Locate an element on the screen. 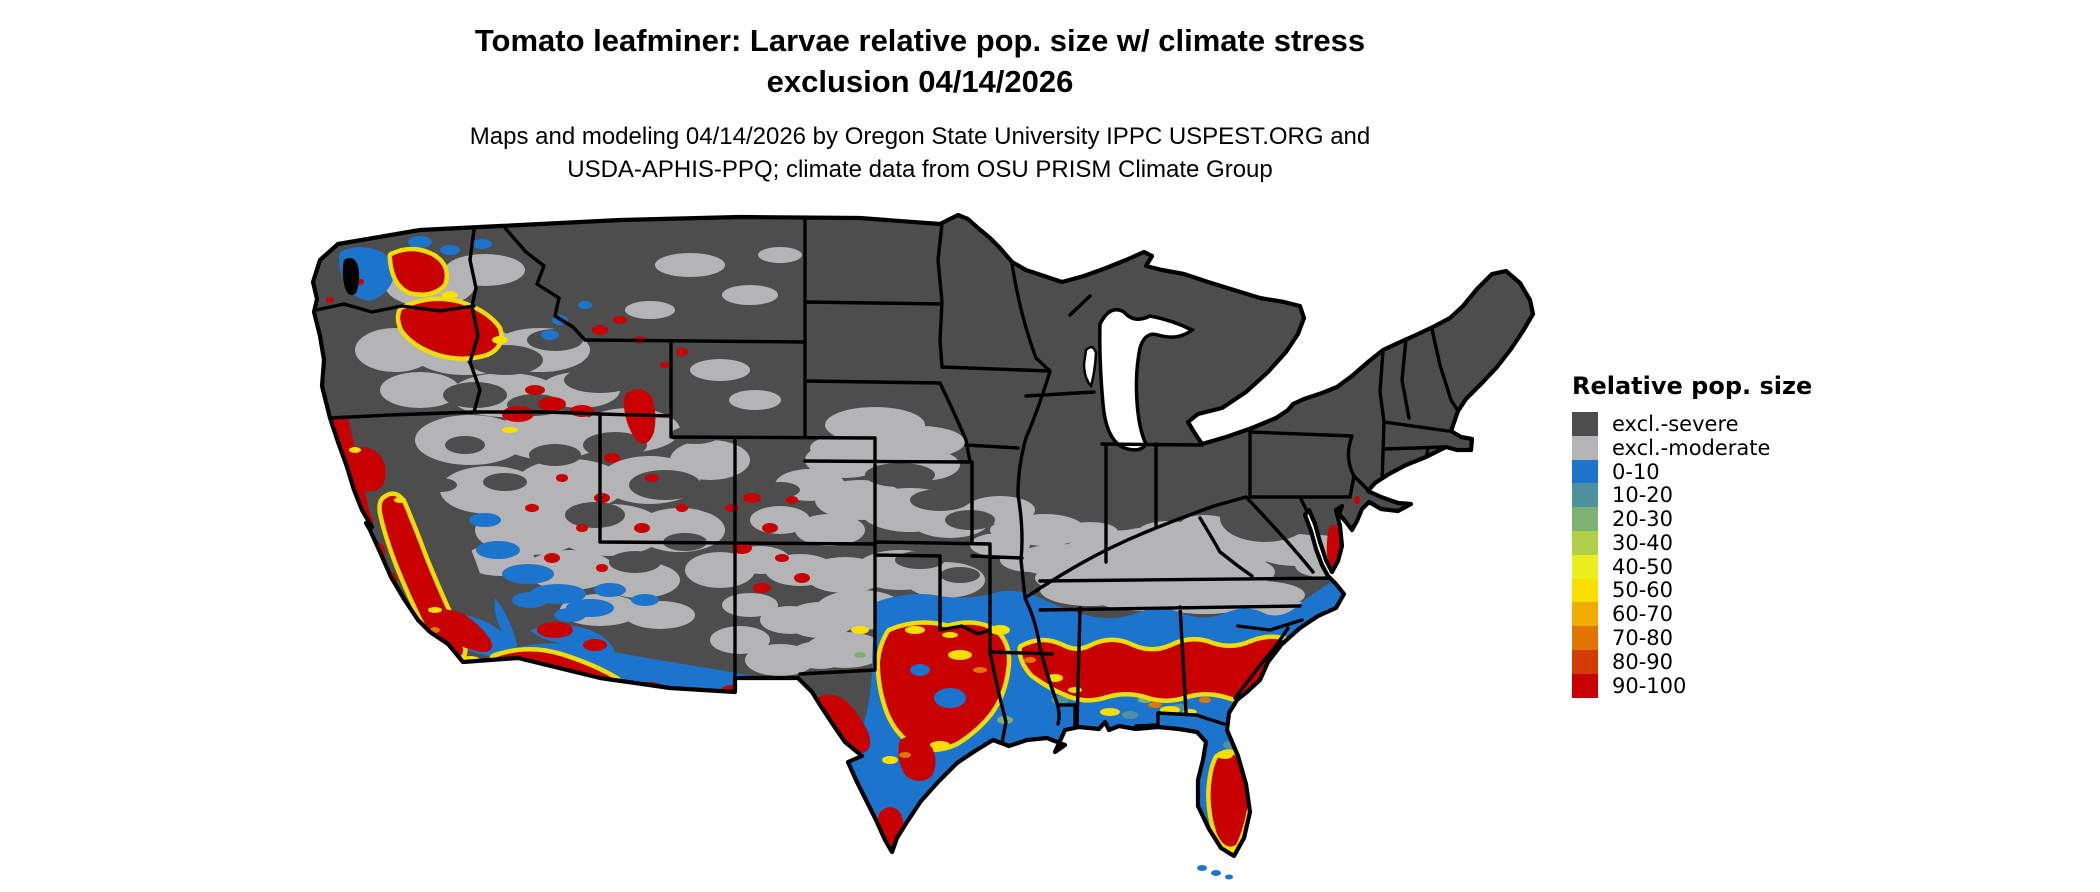  legend-label: excl.-moderate is located at coordinates (1691, 447).